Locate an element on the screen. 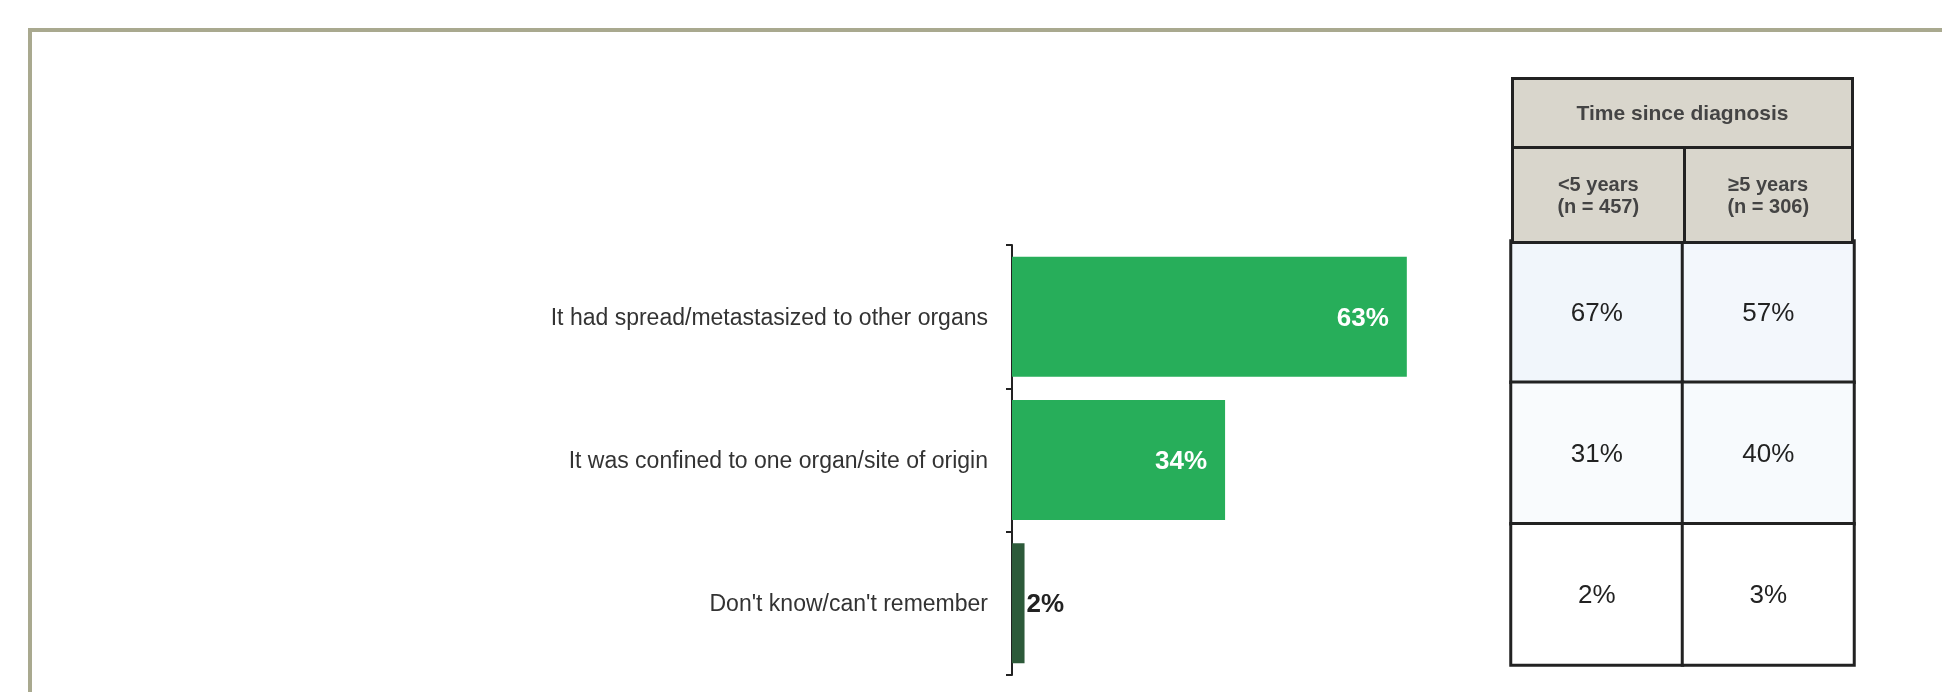 This screenshot has height=692, width=1942. data-label: 63% is located at coordinates (1362, 316).